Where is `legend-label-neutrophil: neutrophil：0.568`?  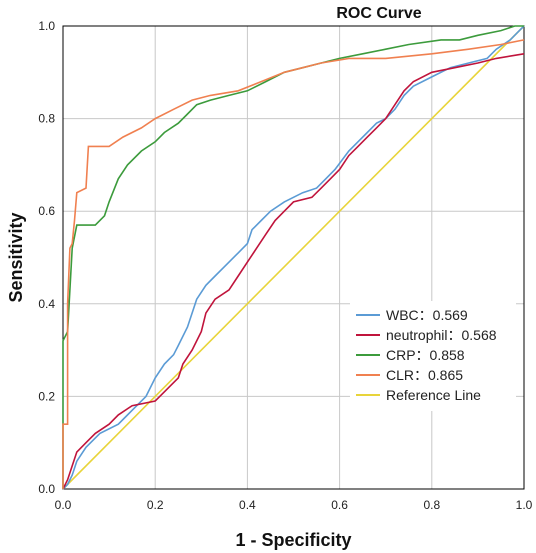 legend-label-neutrophil: neutrophil：0.568 is located at coordinates (441, 335).